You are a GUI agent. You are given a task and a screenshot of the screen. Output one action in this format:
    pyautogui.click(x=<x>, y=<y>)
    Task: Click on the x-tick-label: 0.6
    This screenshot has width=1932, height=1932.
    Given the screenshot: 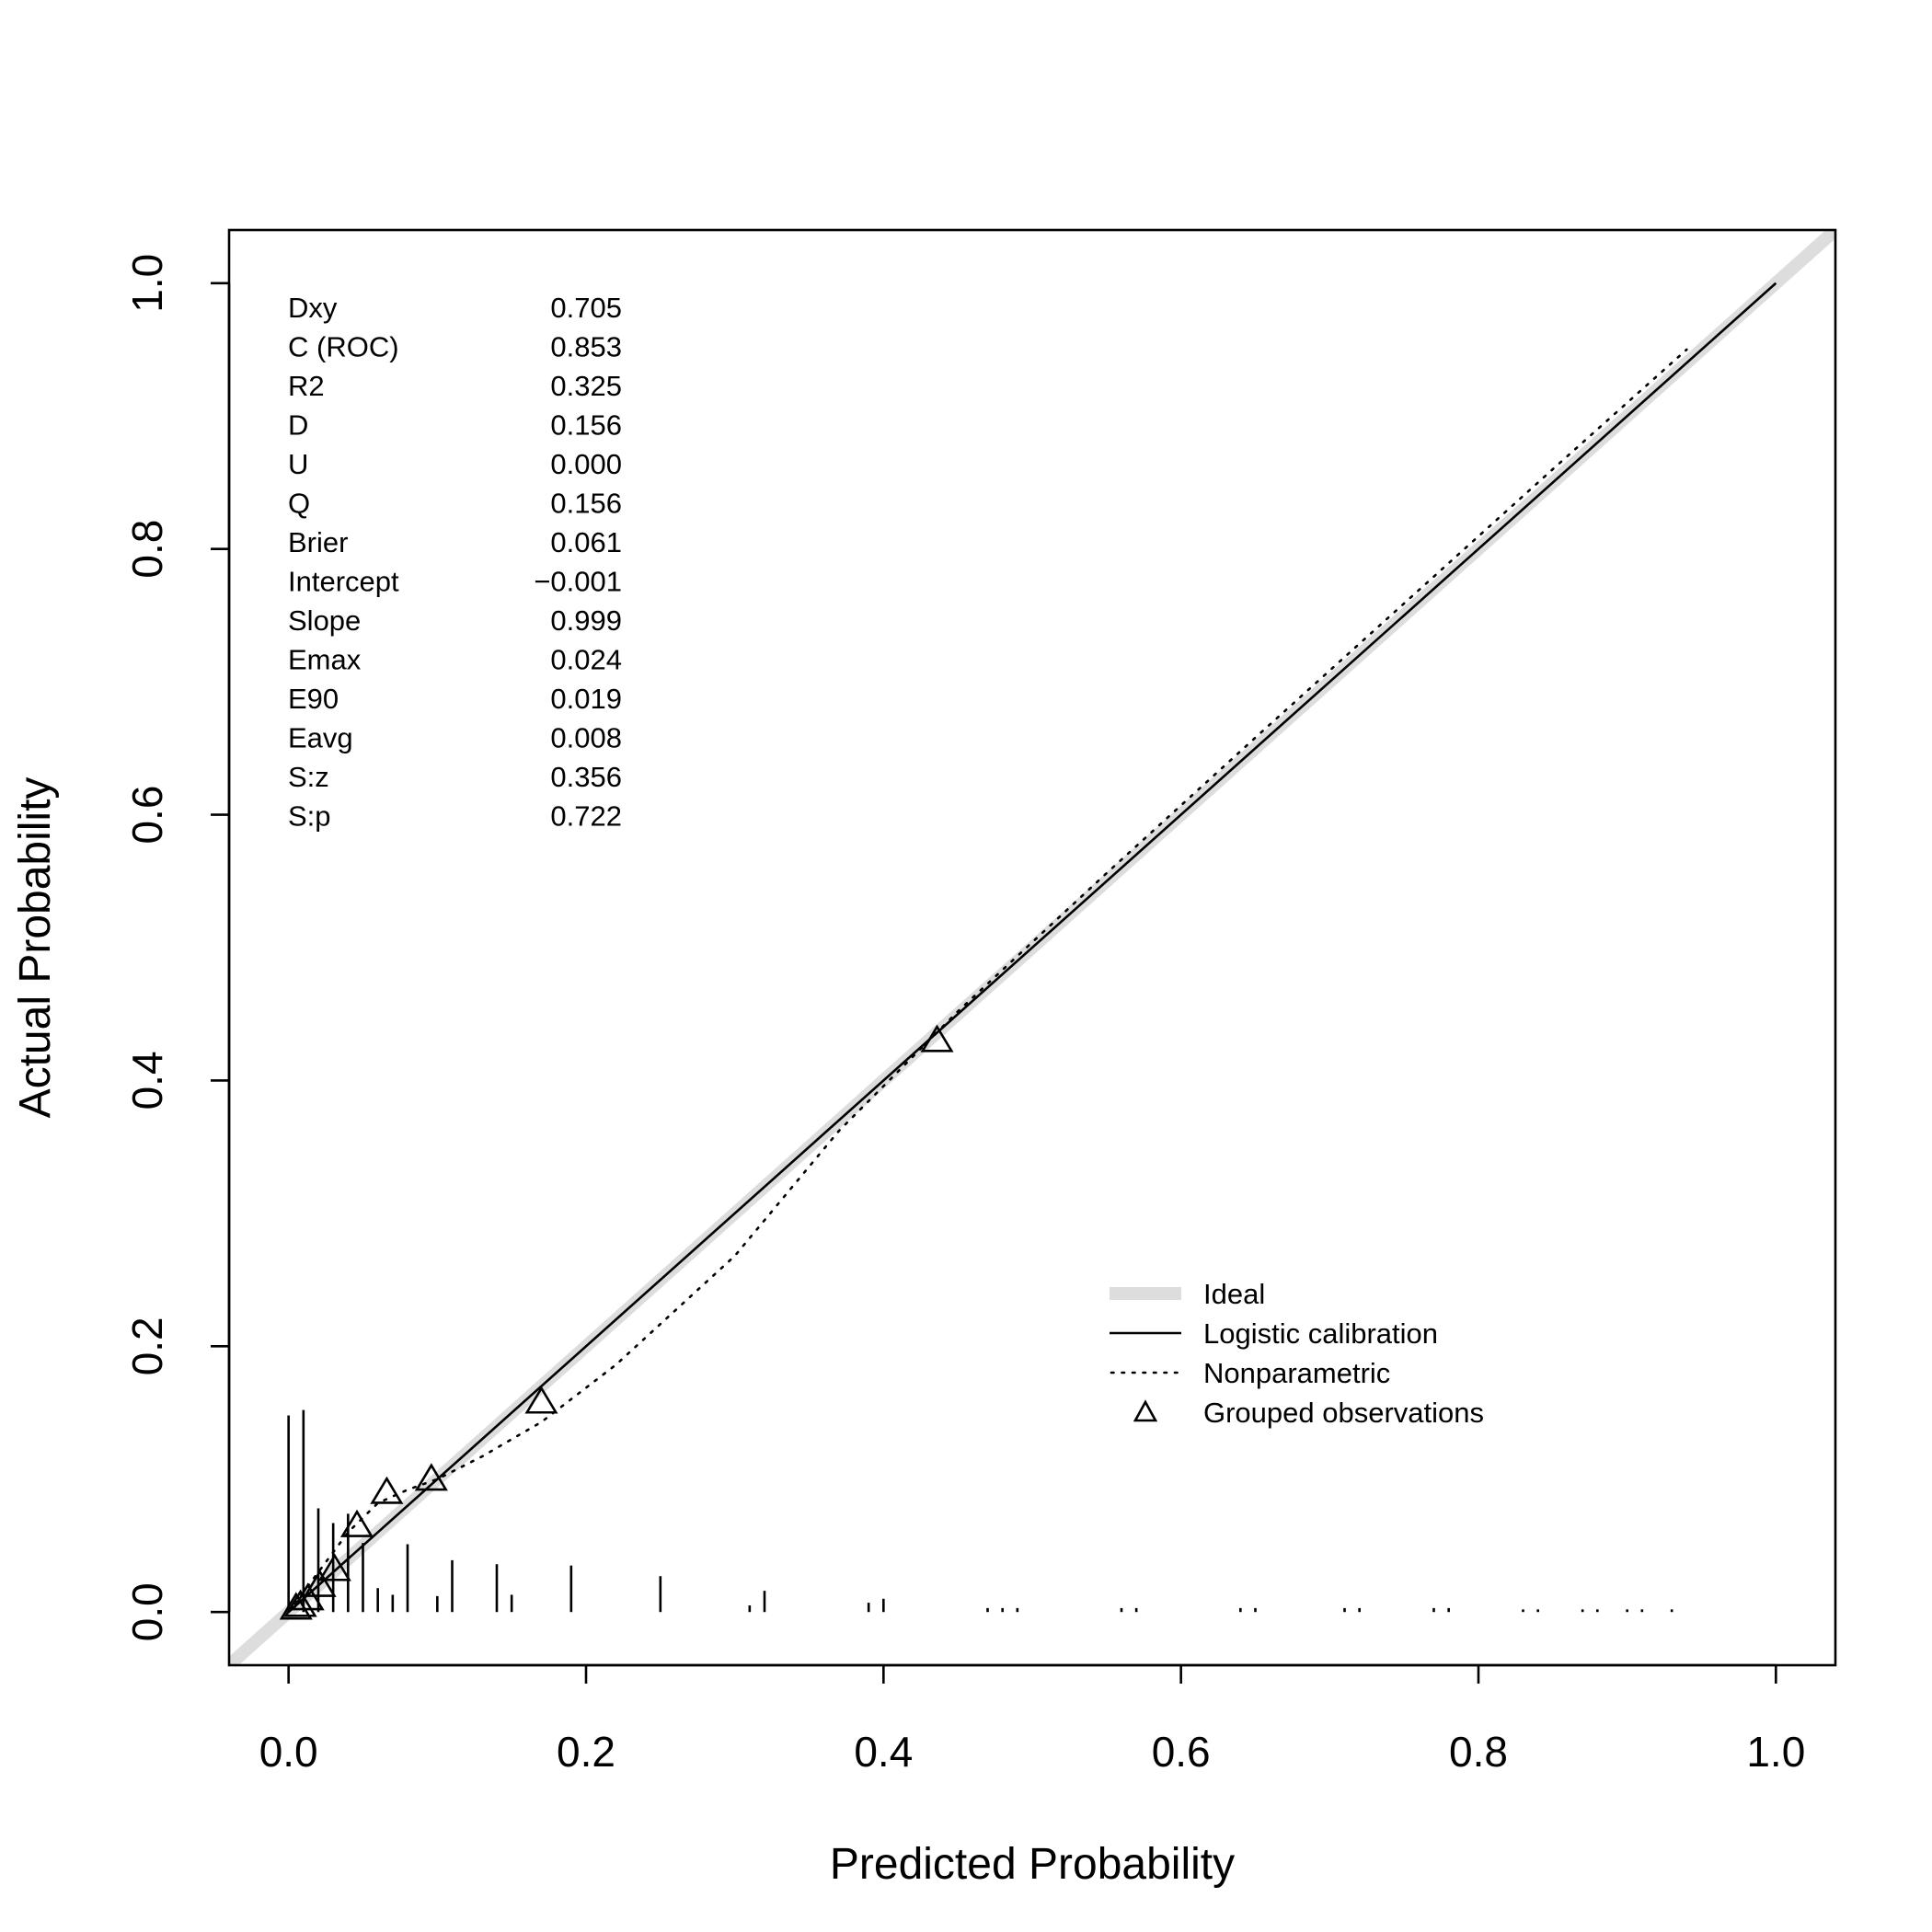 What is the action you would take?
    pyautogui.click(x=1181, y=1752)
    